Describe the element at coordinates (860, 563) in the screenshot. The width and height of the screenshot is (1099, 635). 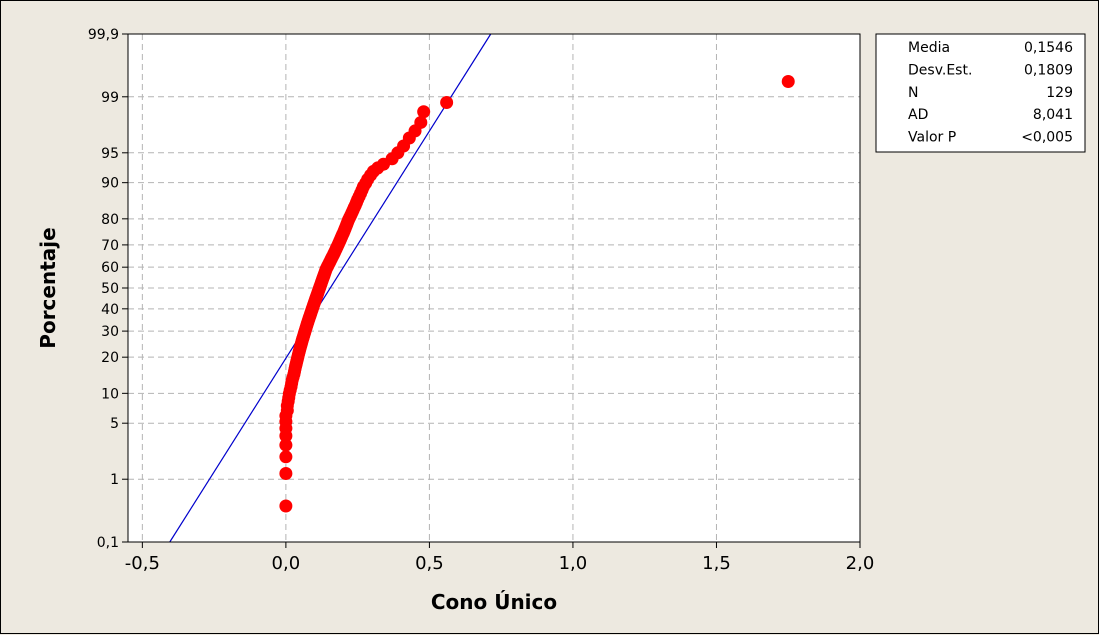
I see `x-tick-label: 2,0` at that location.